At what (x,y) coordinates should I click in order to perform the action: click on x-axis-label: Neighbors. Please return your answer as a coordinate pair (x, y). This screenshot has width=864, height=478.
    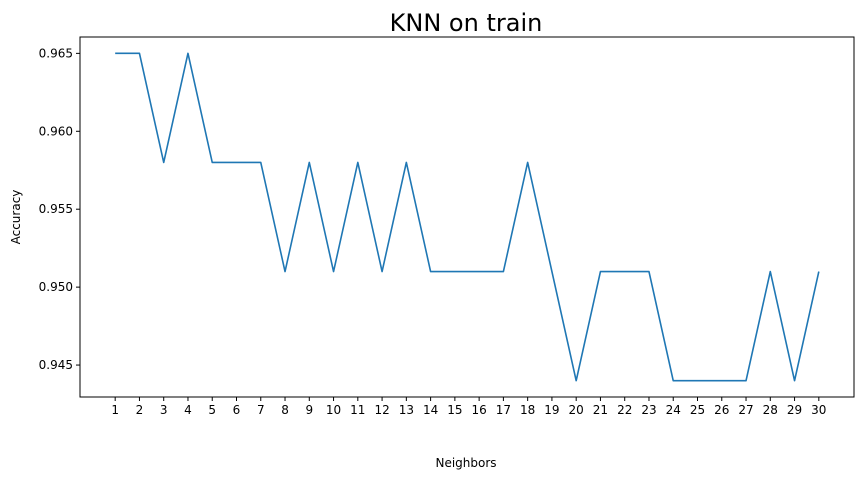
    Looking at the image, I should click on (465, 463).